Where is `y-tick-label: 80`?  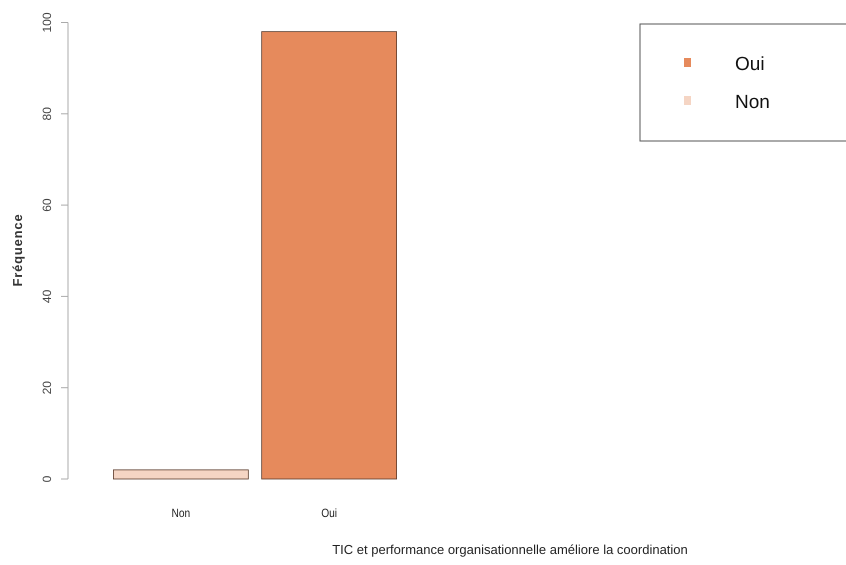 y-tick-label: 80 is located at coordinates (47, 113).